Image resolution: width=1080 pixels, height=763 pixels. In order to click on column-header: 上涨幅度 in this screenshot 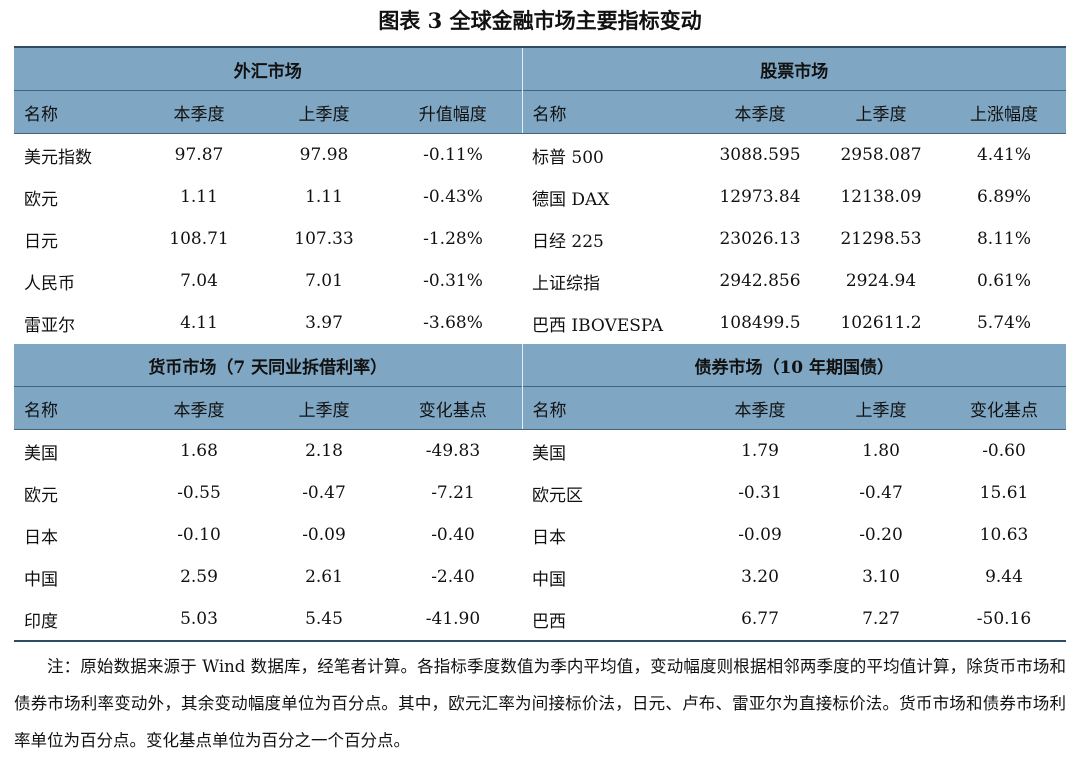, I will do `click(1004, 112)`.